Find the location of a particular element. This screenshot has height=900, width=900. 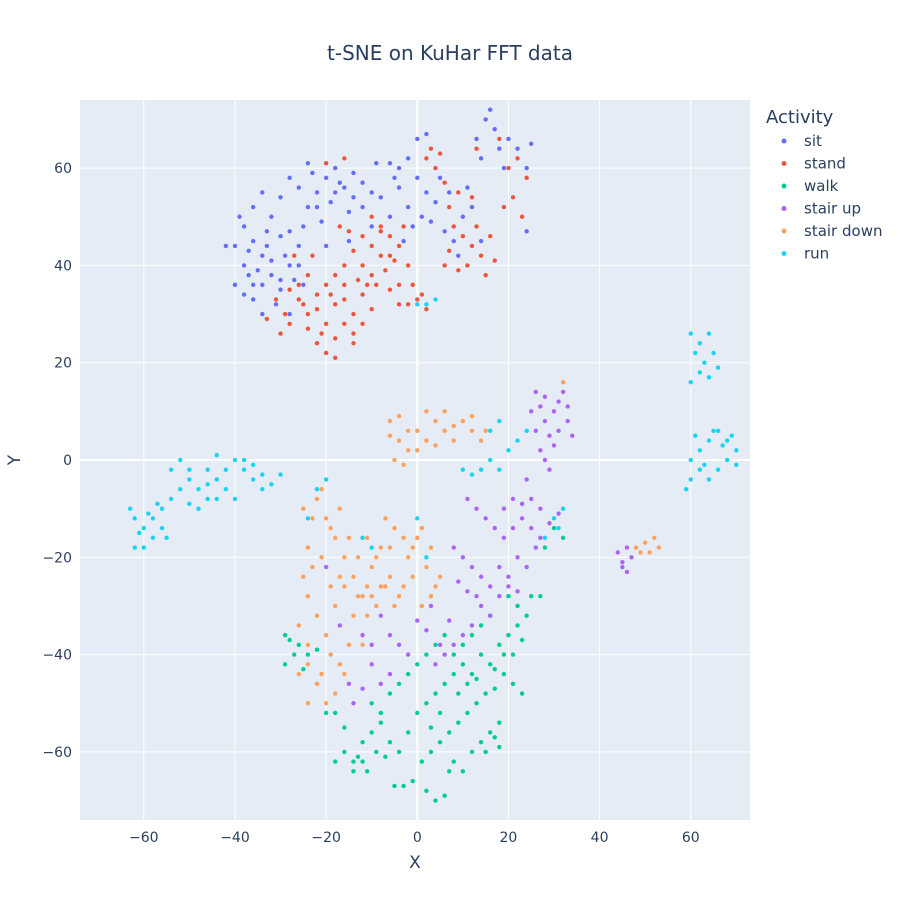

legend-items: sit stand walk stair up stair down run is located at coordinates (831, 197).